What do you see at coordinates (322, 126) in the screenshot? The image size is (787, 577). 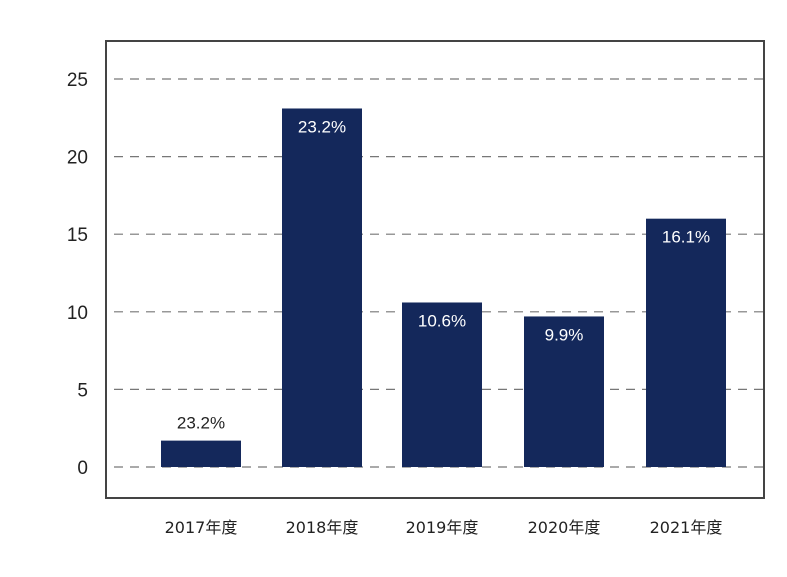 I see `data-label-2018年度: 23.2%` at bounding box center [322, 126].